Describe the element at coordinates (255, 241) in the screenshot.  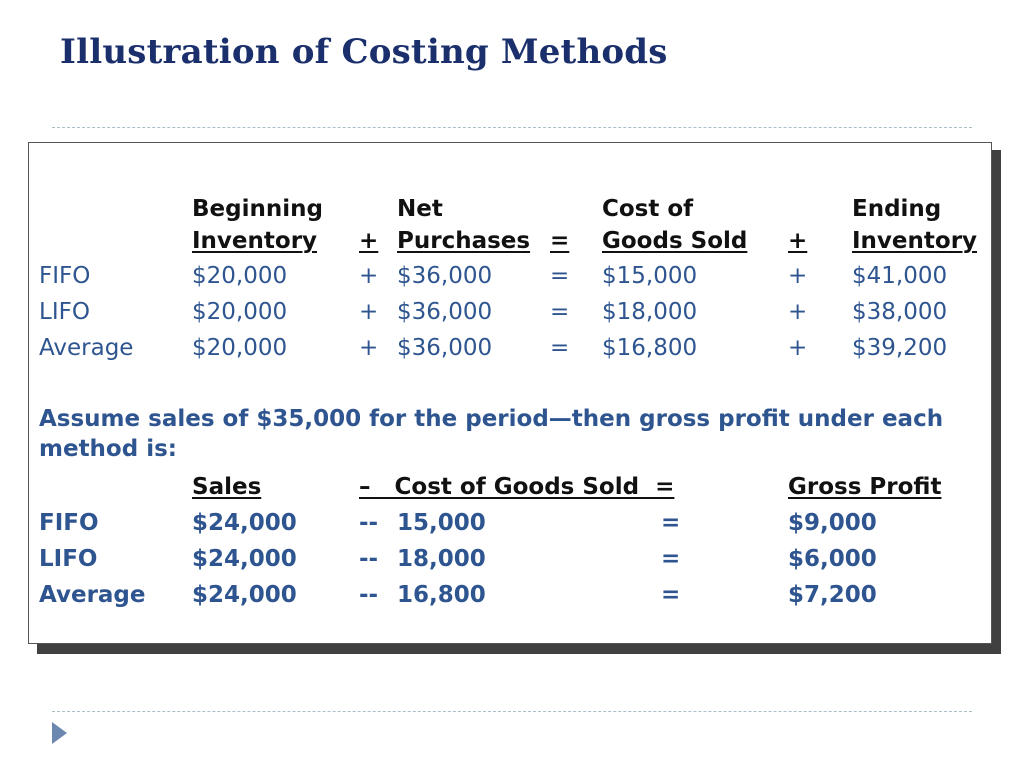
I see `header-beginning-line2: Inventory` at that location.